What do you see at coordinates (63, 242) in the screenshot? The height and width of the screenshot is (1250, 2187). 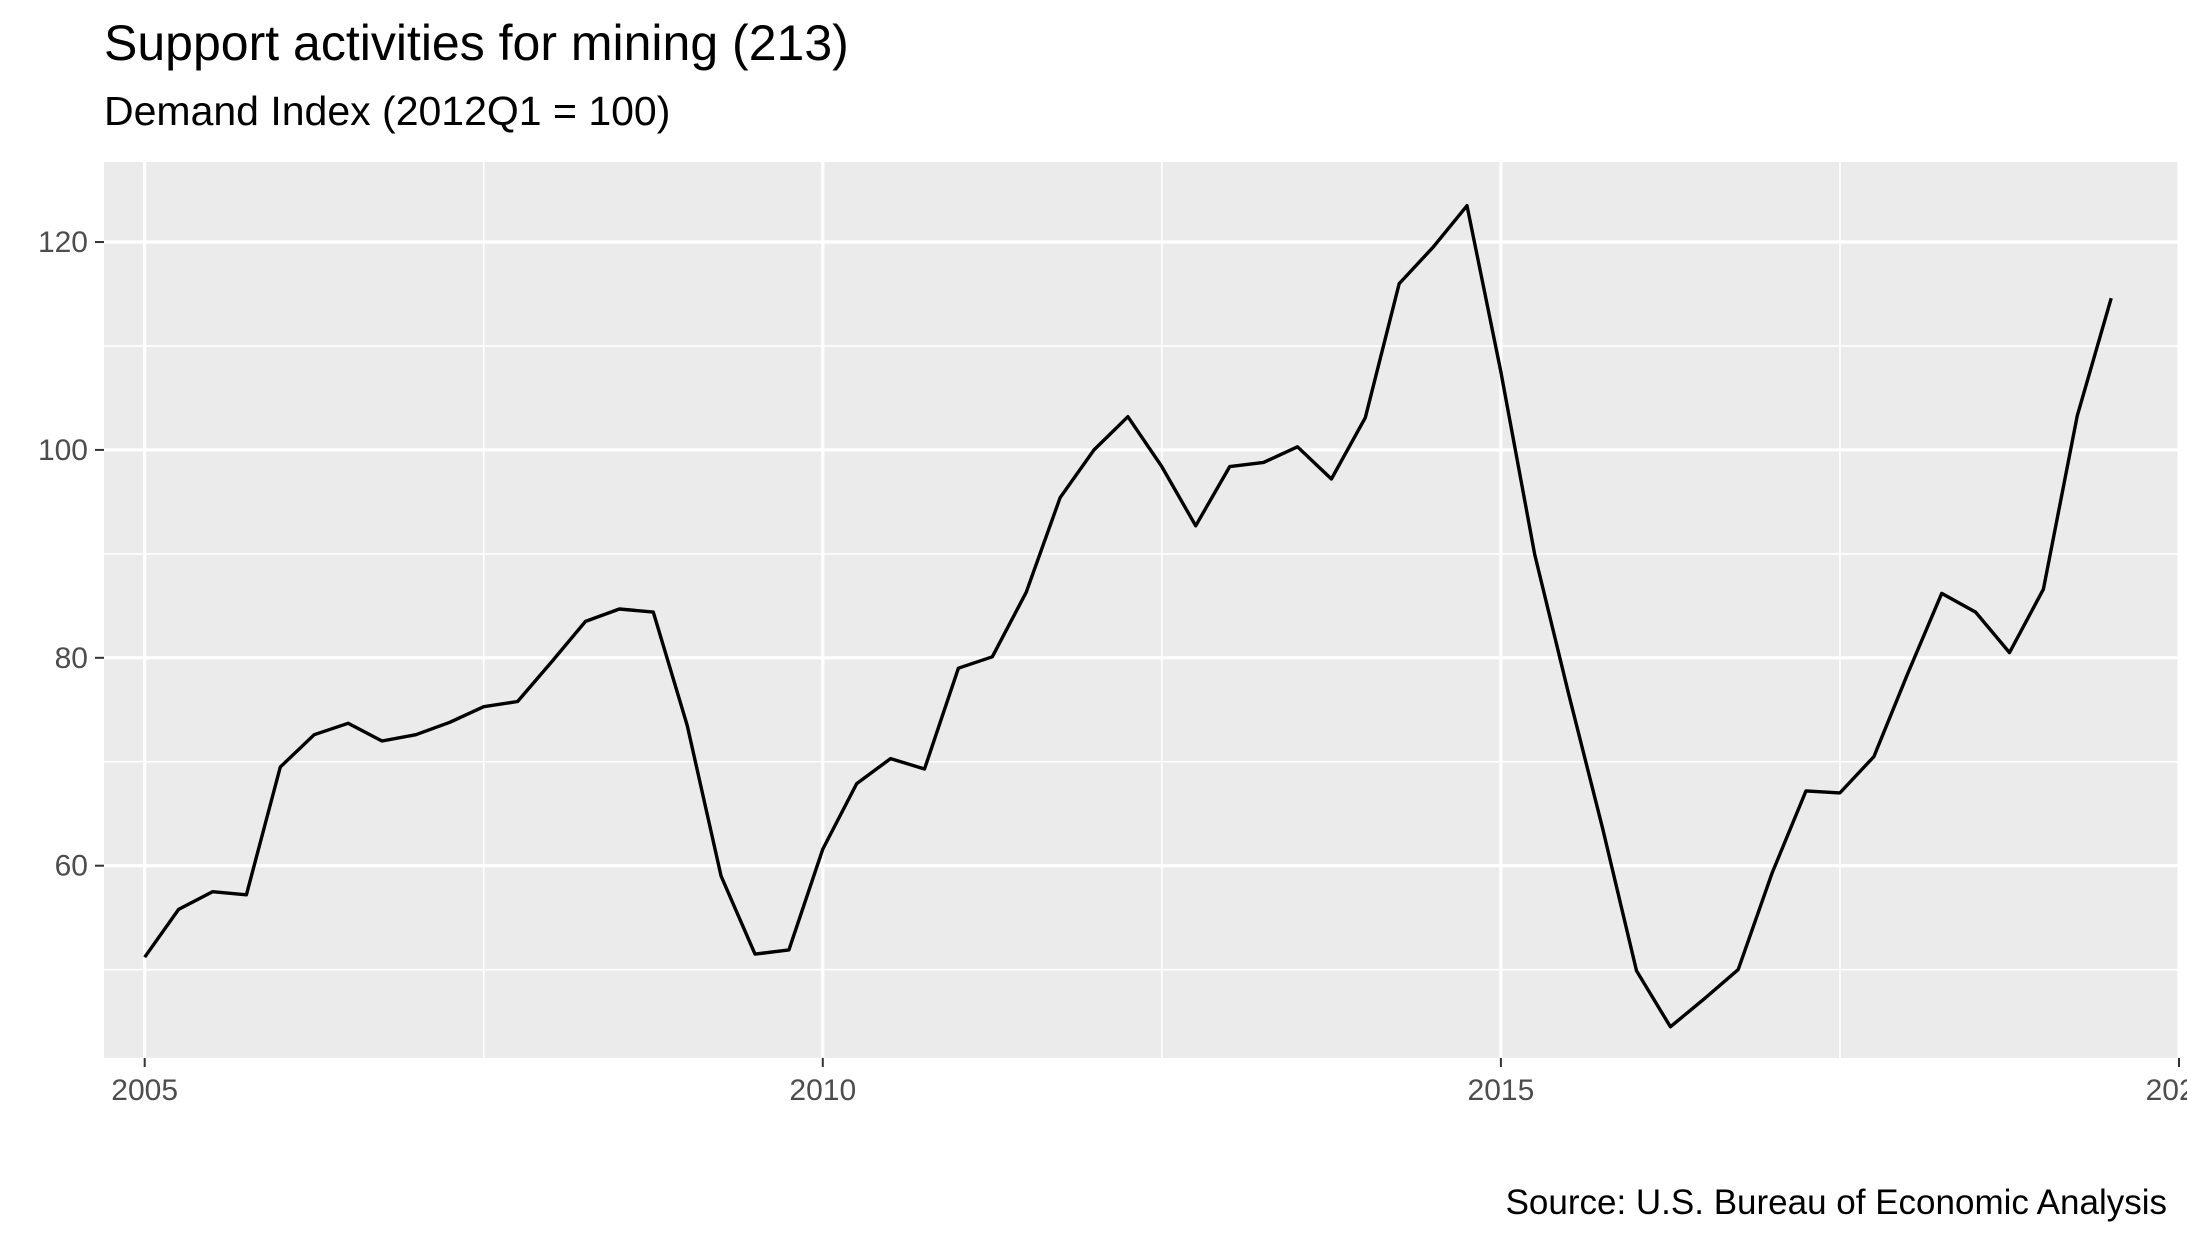 I see `y-tick-label: 120` at bounding box center [63, 242].